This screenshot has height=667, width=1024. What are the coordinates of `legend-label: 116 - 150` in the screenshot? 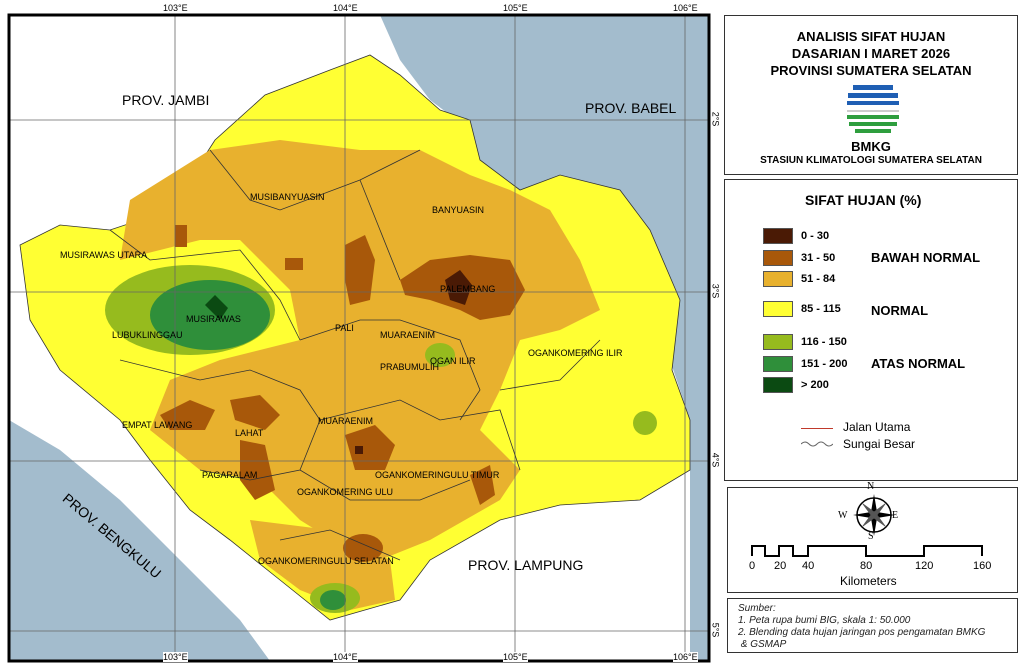 It's located at (824, 342).